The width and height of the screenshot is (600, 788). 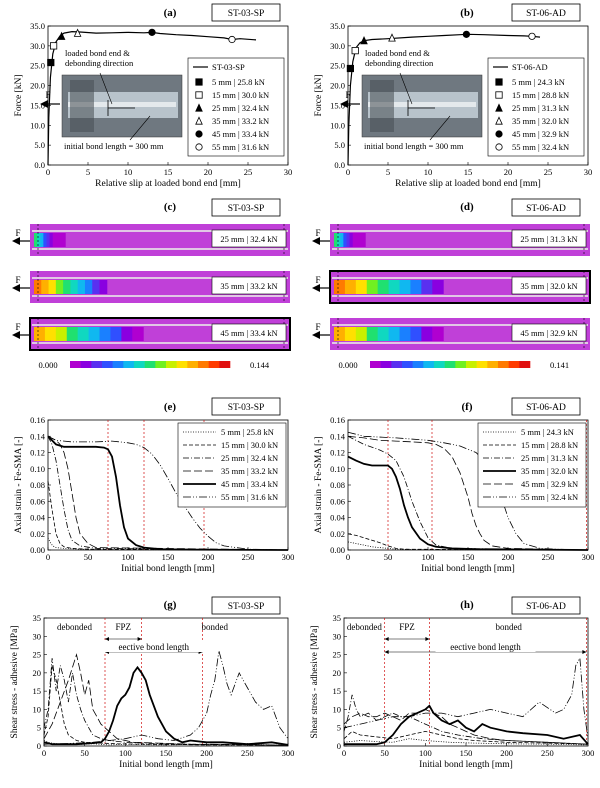 What do you see at coordinates (99, 63) in the screenshot?
I see `photo-a-annot-2: debonding direction` at bounding box center [99, 63].